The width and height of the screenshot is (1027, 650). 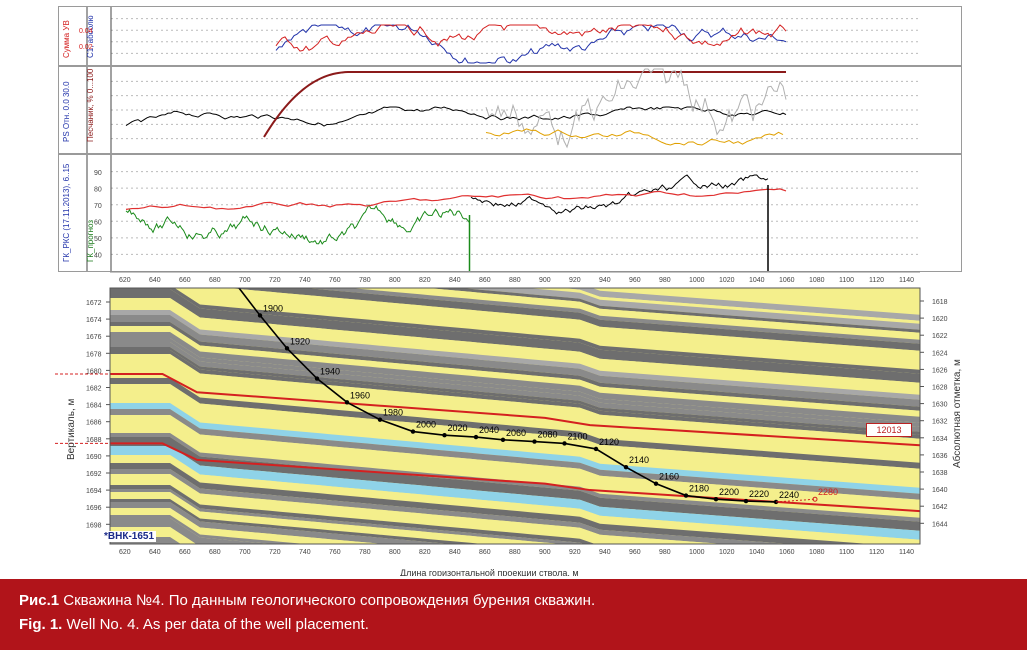 What do you see at coordinates (98, 206) in the screenshot?
I see `gk-tick-label: 70` at bounding box center [98, 206].